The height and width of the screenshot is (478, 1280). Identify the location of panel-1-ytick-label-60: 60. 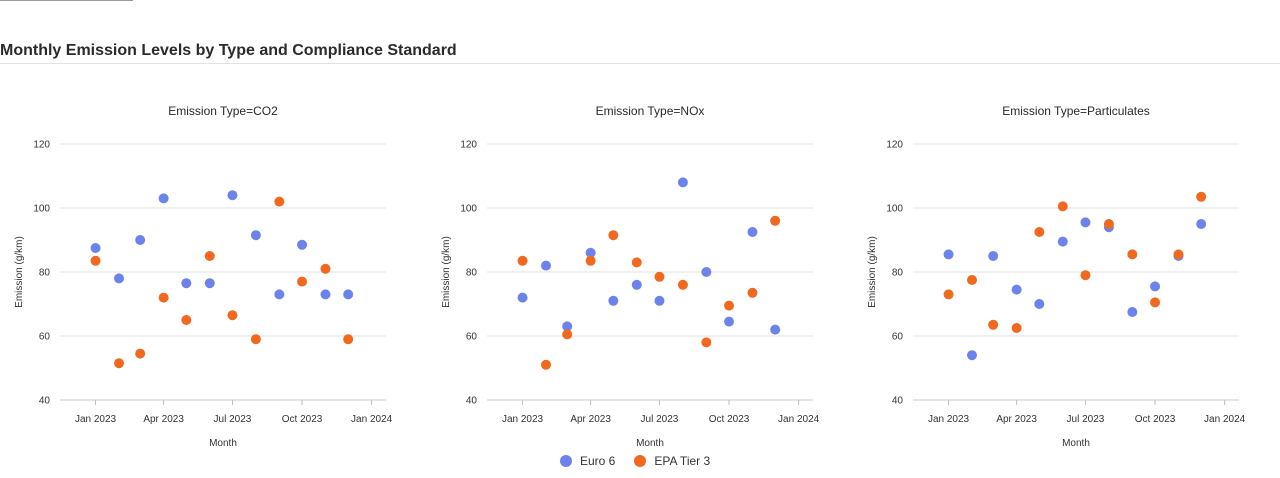
(45, 337).